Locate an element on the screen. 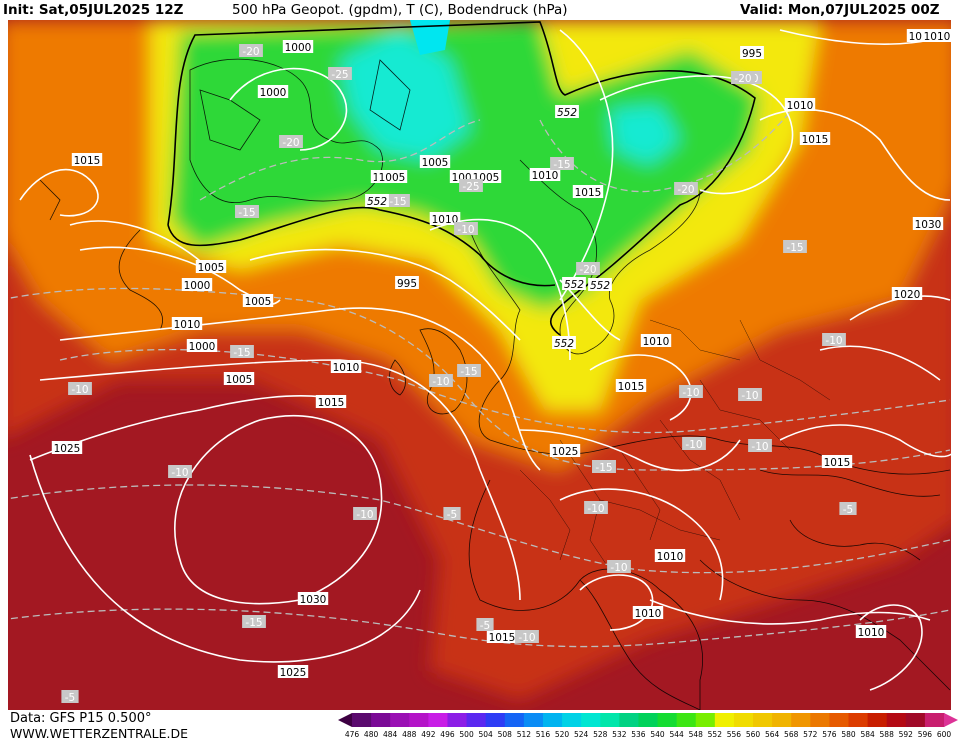 This screenshot has height=741, width=959. field-cyan-small is located at coordinates (645, 135).